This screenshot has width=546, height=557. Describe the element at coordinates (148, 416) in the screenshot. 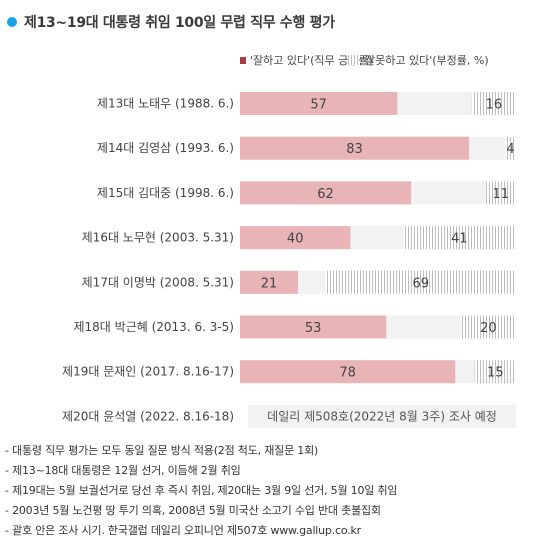

I see `category-label-pending: 제20대 윤석열 (2022. 8.16-18)` at that location.